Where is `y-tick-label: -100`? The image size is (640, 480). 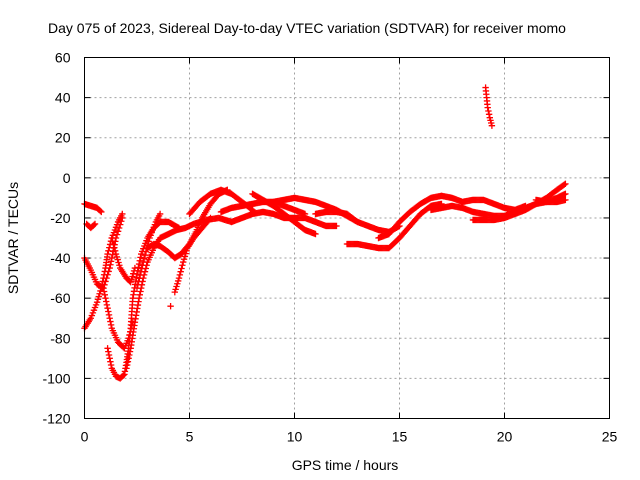 y-tick-label: -100 is located at coordinates (56, 378).